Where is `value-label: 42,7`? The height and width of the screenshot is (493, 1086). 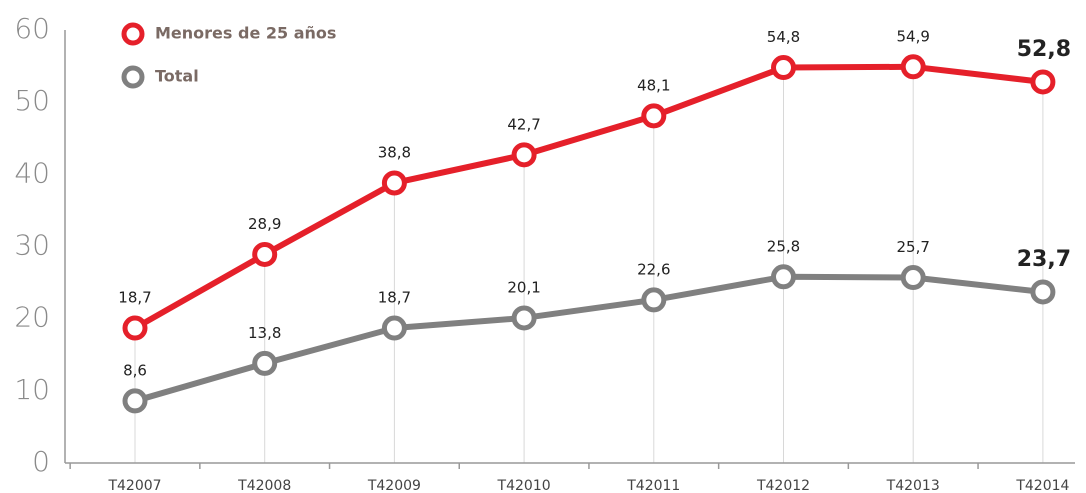 value-label: 42,7 is located at coordinates (523, 124).